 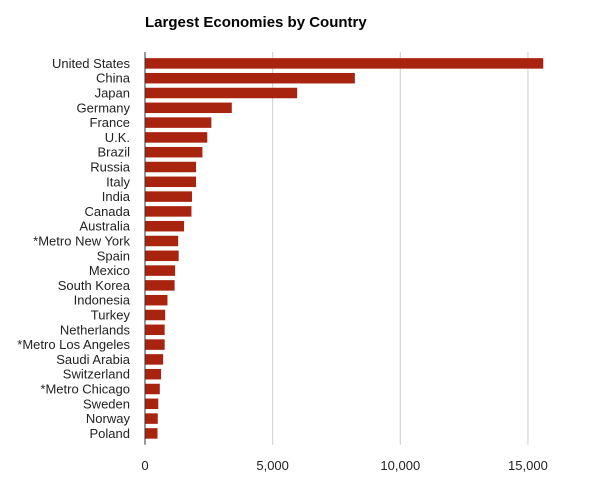 What do you see at coordinates (272, 465) in the screenshot?
I see `x-tick-label: 5,000` at bounding box center [272, 465].